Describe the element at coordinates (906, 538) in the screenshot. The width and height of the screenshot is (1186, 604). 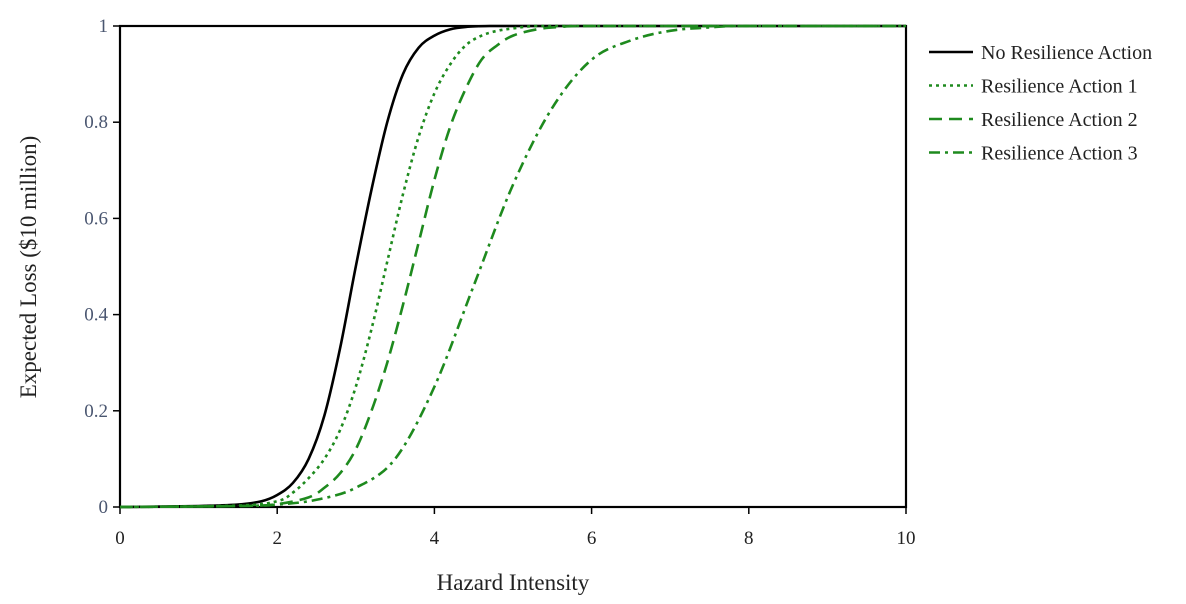
I see `x-tick-label: 10` at that location.